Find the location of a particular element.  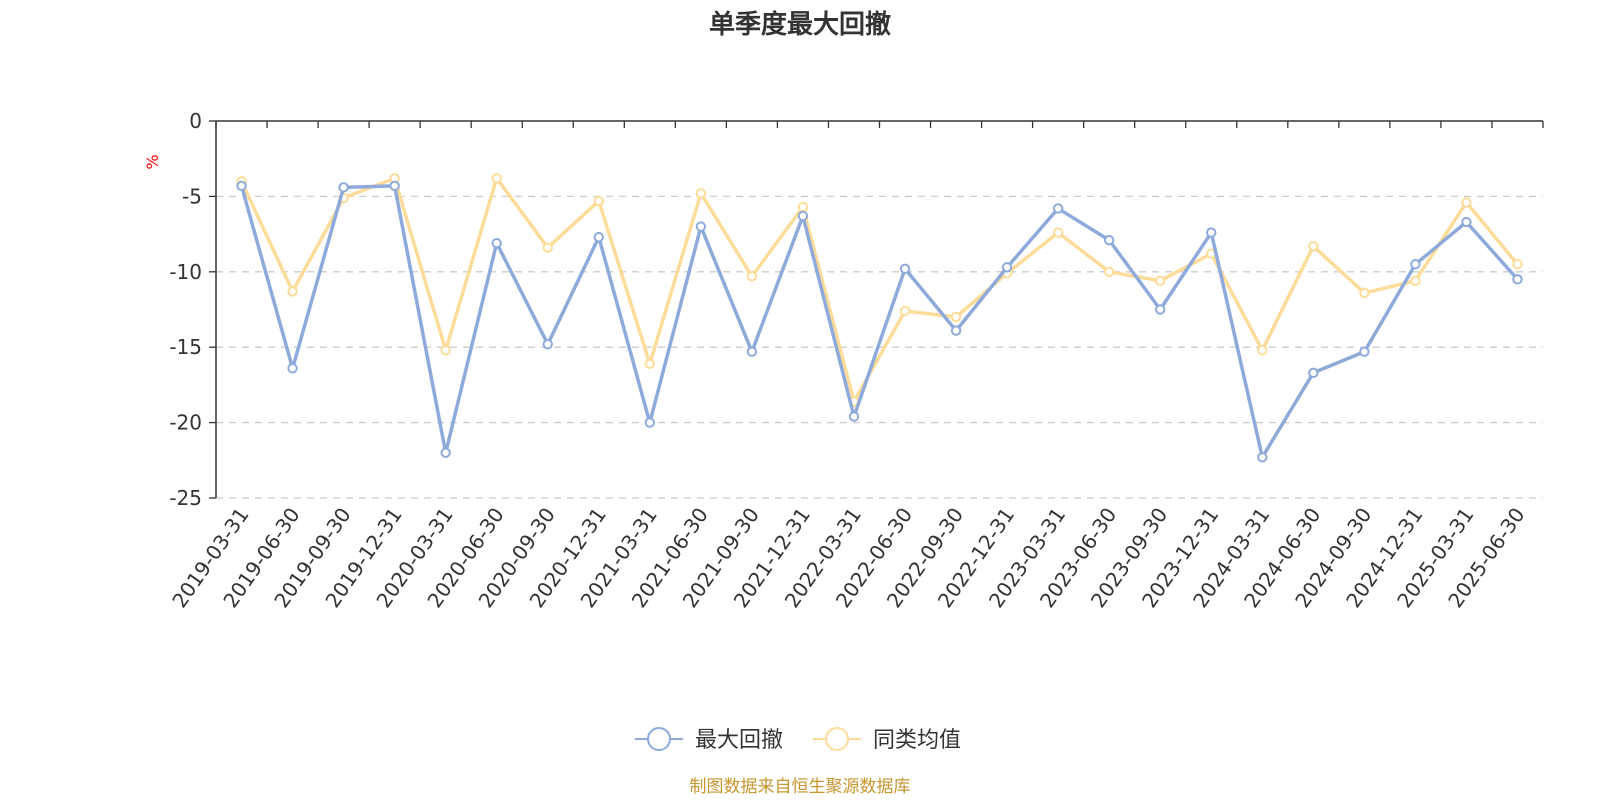

chart-title: 单季度最大回撤 is located at coordinates (800, 24).